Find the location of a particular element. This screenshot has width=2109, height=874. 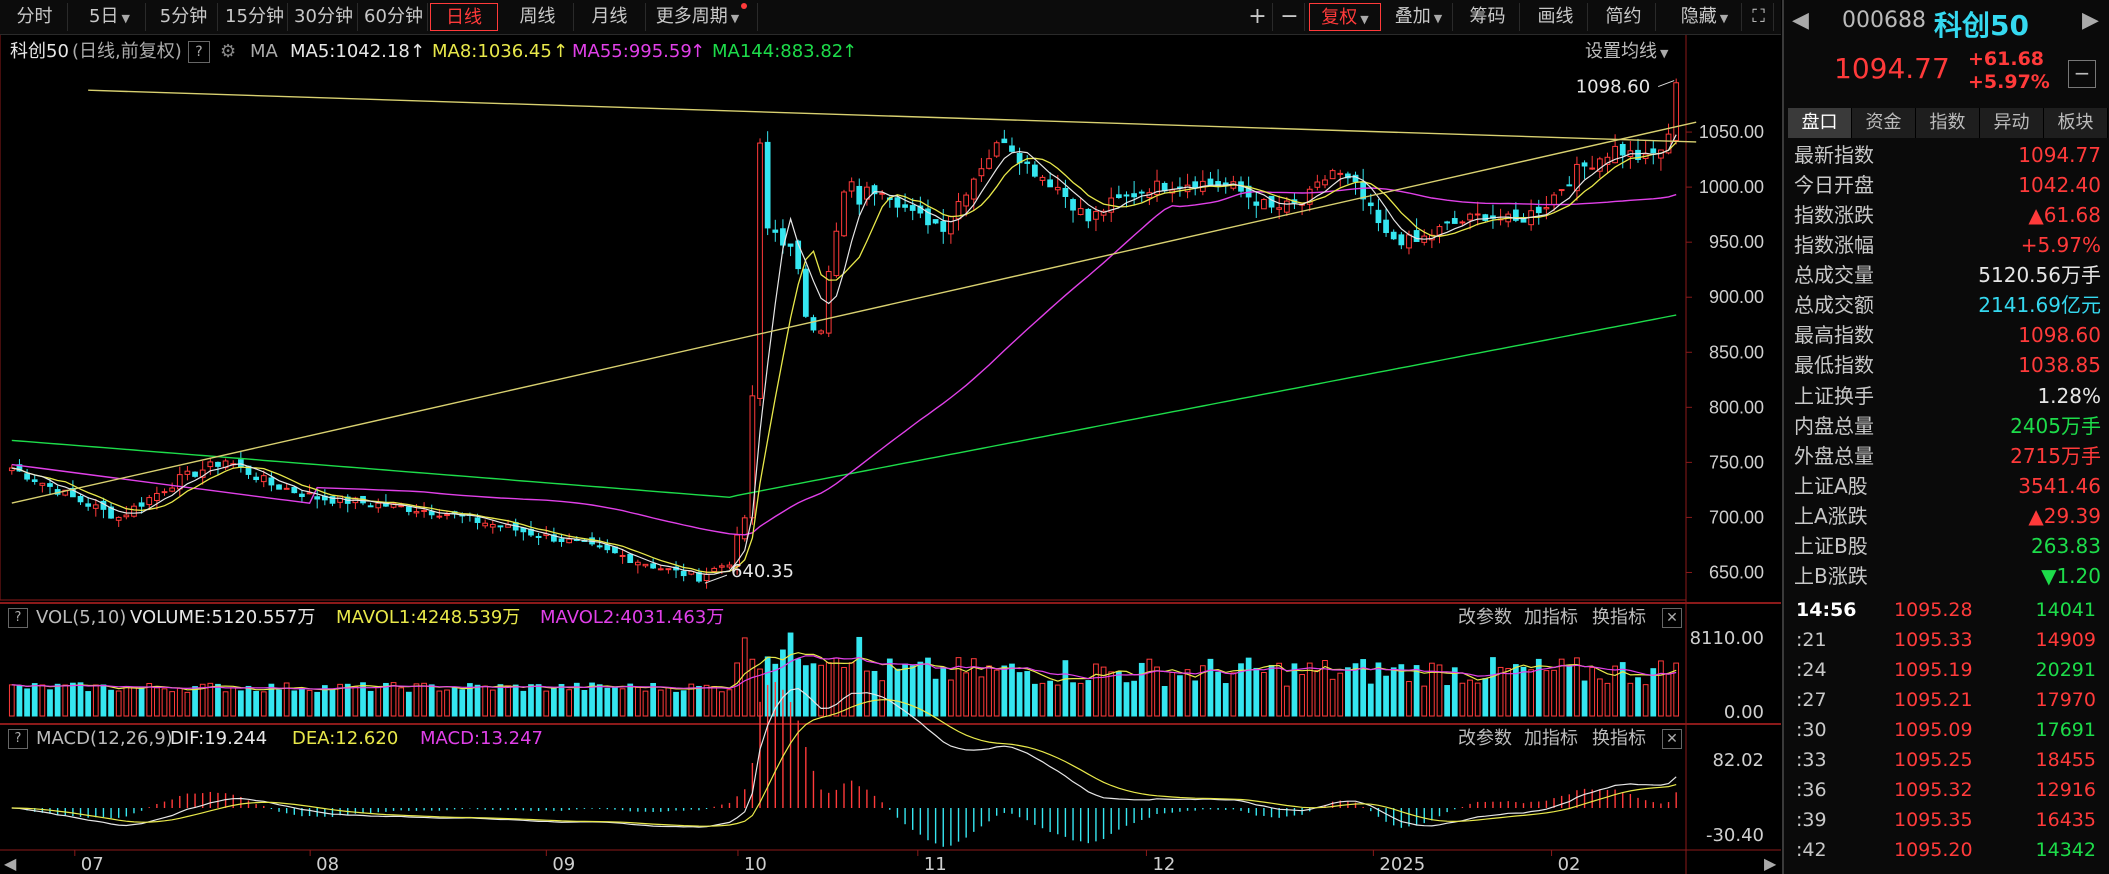

turnover-stat-label: 内盘总量 is located at coordinates (1834, 426).